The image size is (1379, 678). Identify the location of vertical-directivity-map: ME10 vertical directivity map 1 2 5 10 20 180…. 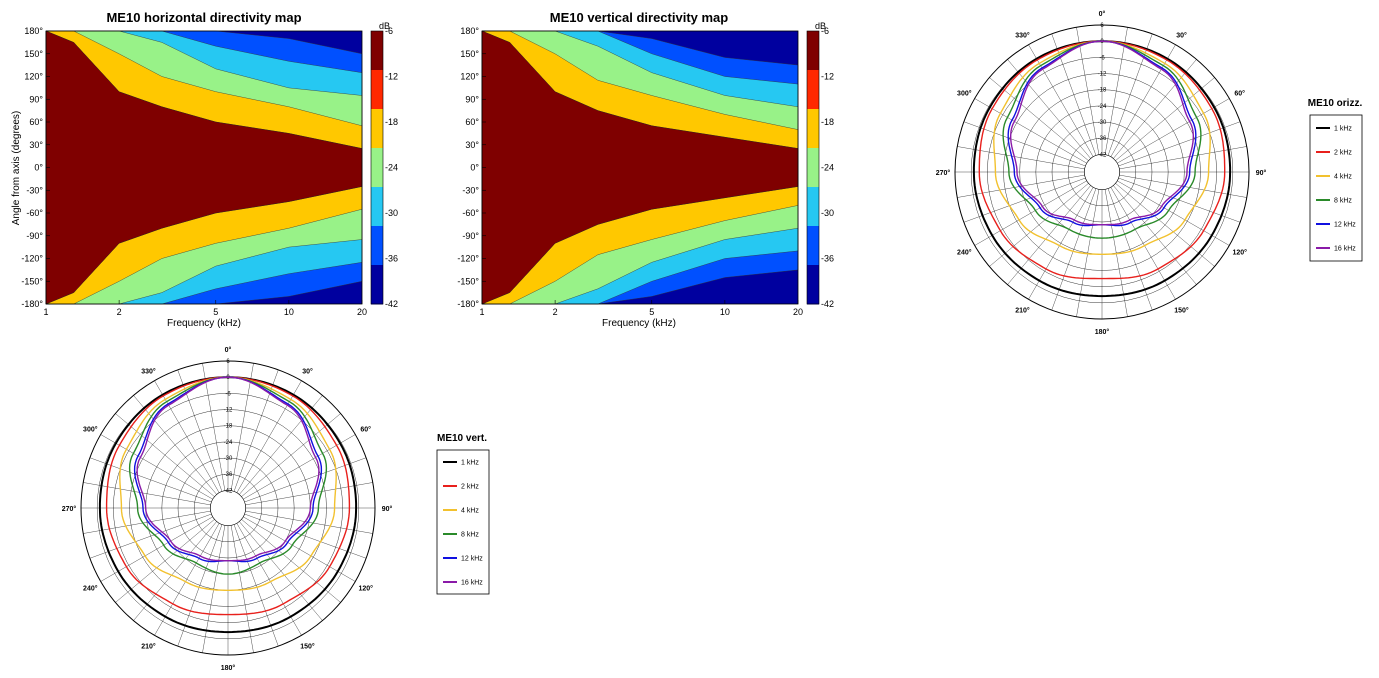
(645, 169).